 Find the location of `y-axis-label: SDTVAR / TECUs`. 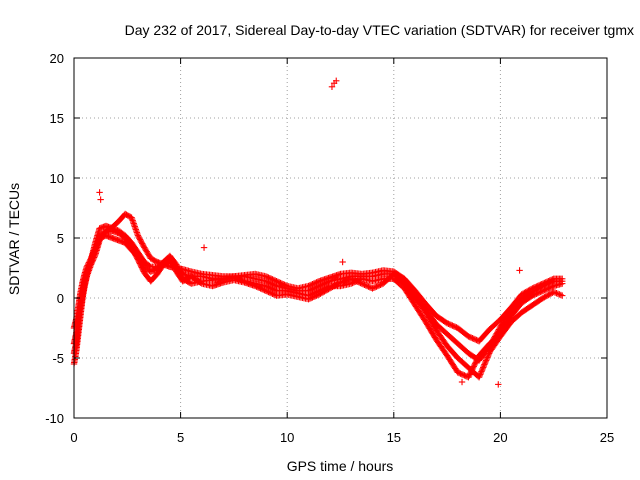

y-axis-label: SDTVAR / TECUs is located at coordinates (14, 239).